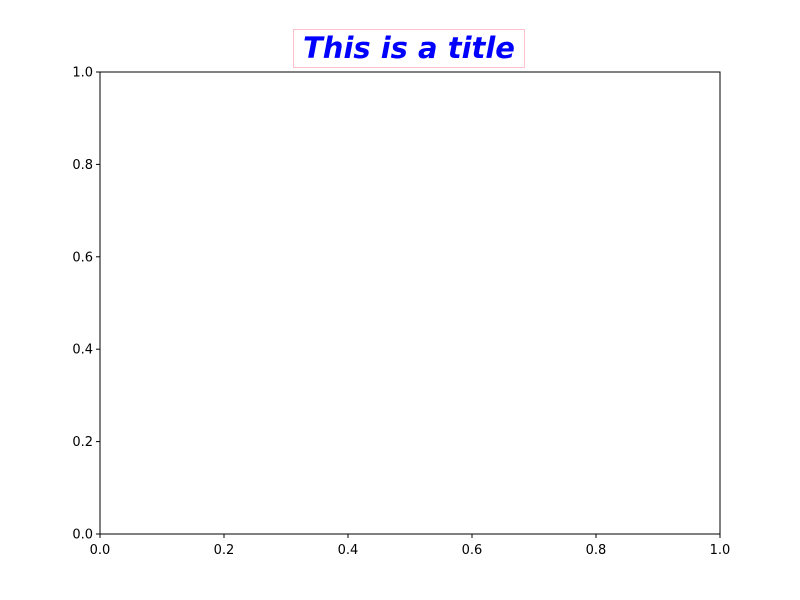 The width and height of the screenshot is (800, 600). Describe the element at coordinates (82, 165) in the screenshot. I see `y-tick-label: 0.8` at that location.